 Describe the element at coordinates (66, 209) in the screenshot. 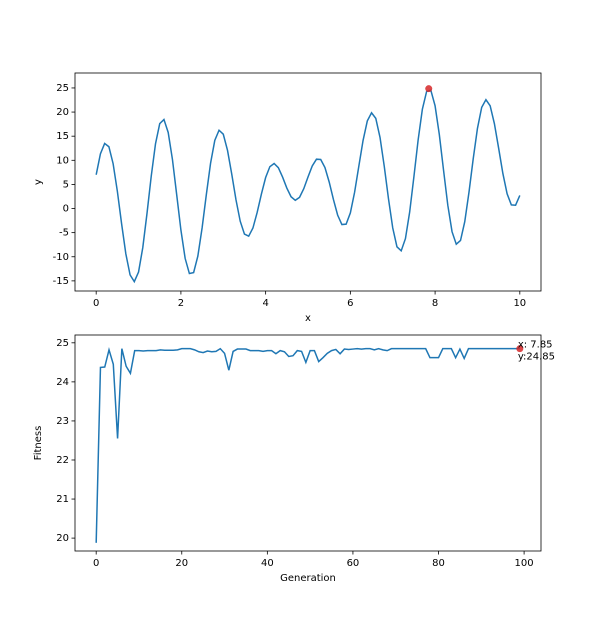

I see `y-tick-label: 0` at that location.